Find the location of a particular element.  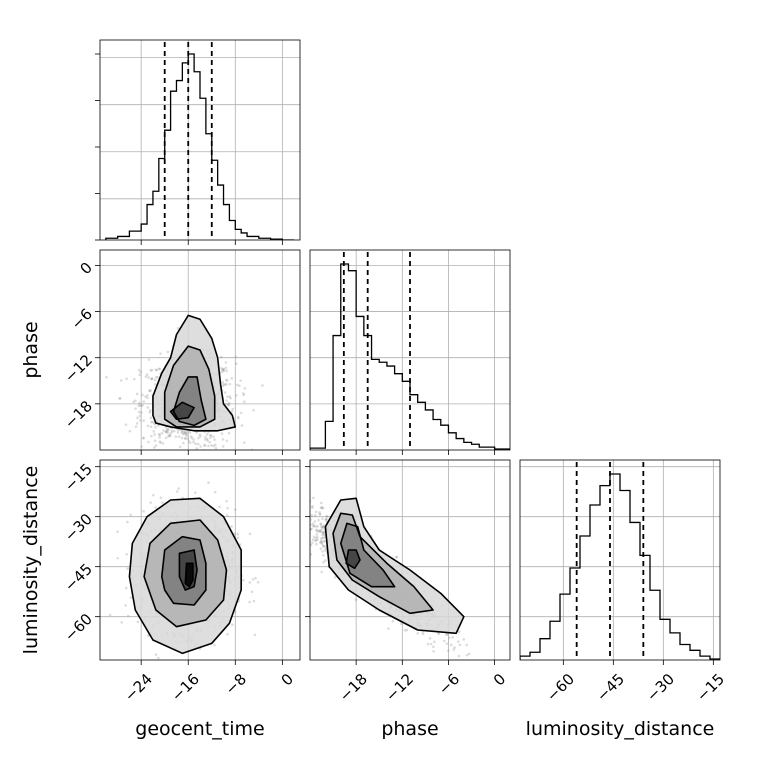

density-fill is located at coordinates (353, 559).